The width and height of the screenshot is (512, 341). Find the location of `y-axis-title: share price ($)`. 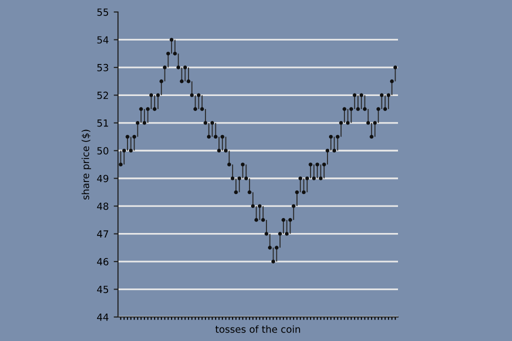

y-axis-title: share price ($) is located at coordinates (87, 165).